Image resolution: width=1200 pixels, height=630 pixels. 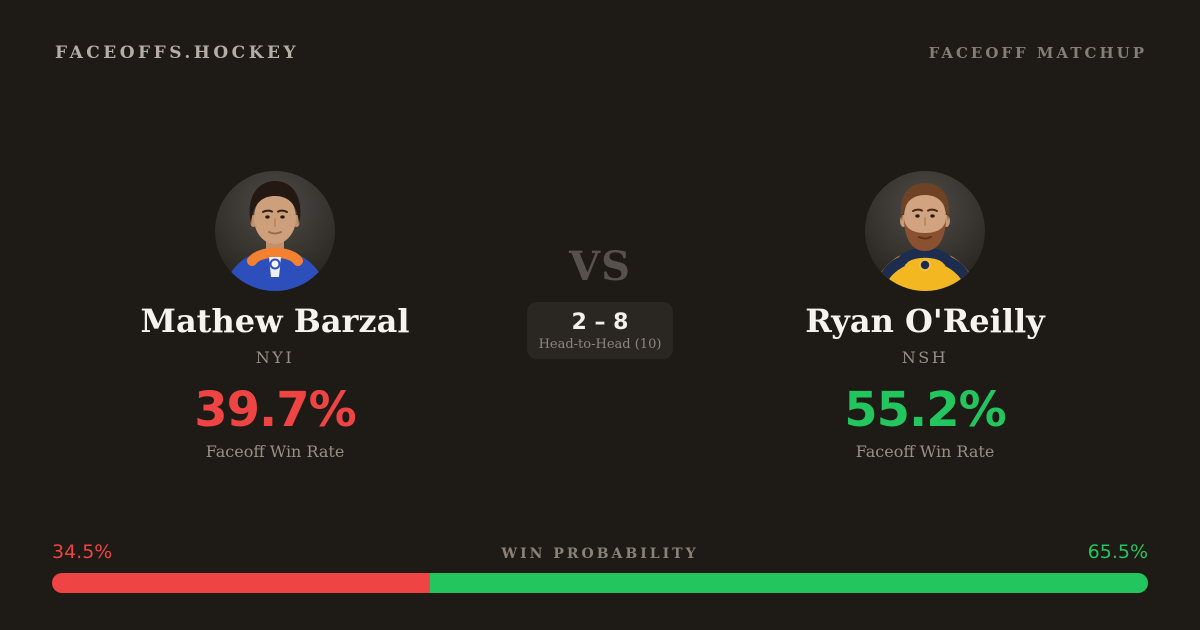 What do you see at coordinates (1117, 552) in the screenshot?
I see `win-probability-right-value: 65.5%` at bounding box center [1117, 552].